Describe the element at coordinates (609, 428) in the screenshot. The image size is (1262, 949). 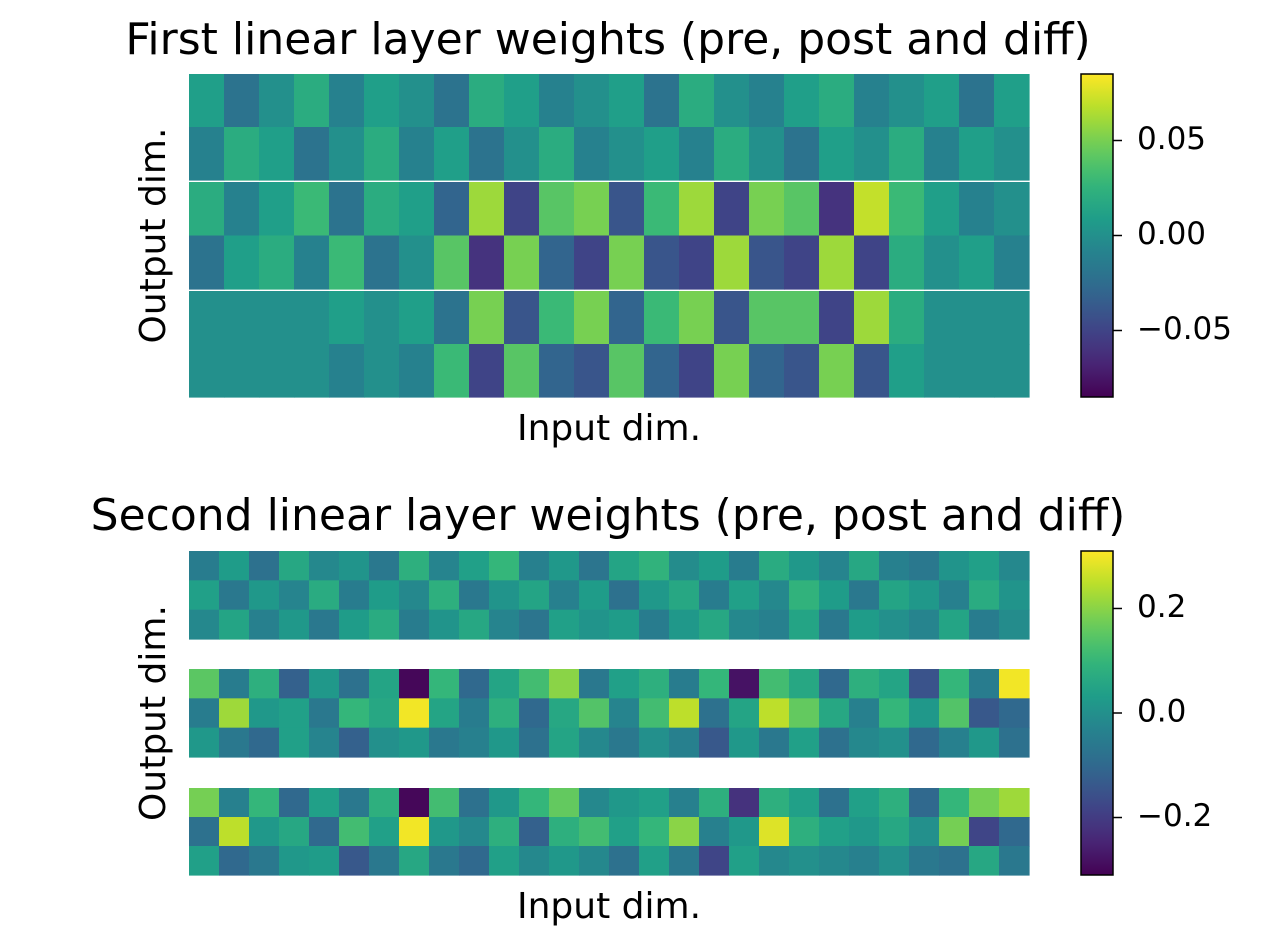
I see `x-axis-label: Input dim.` at that location.